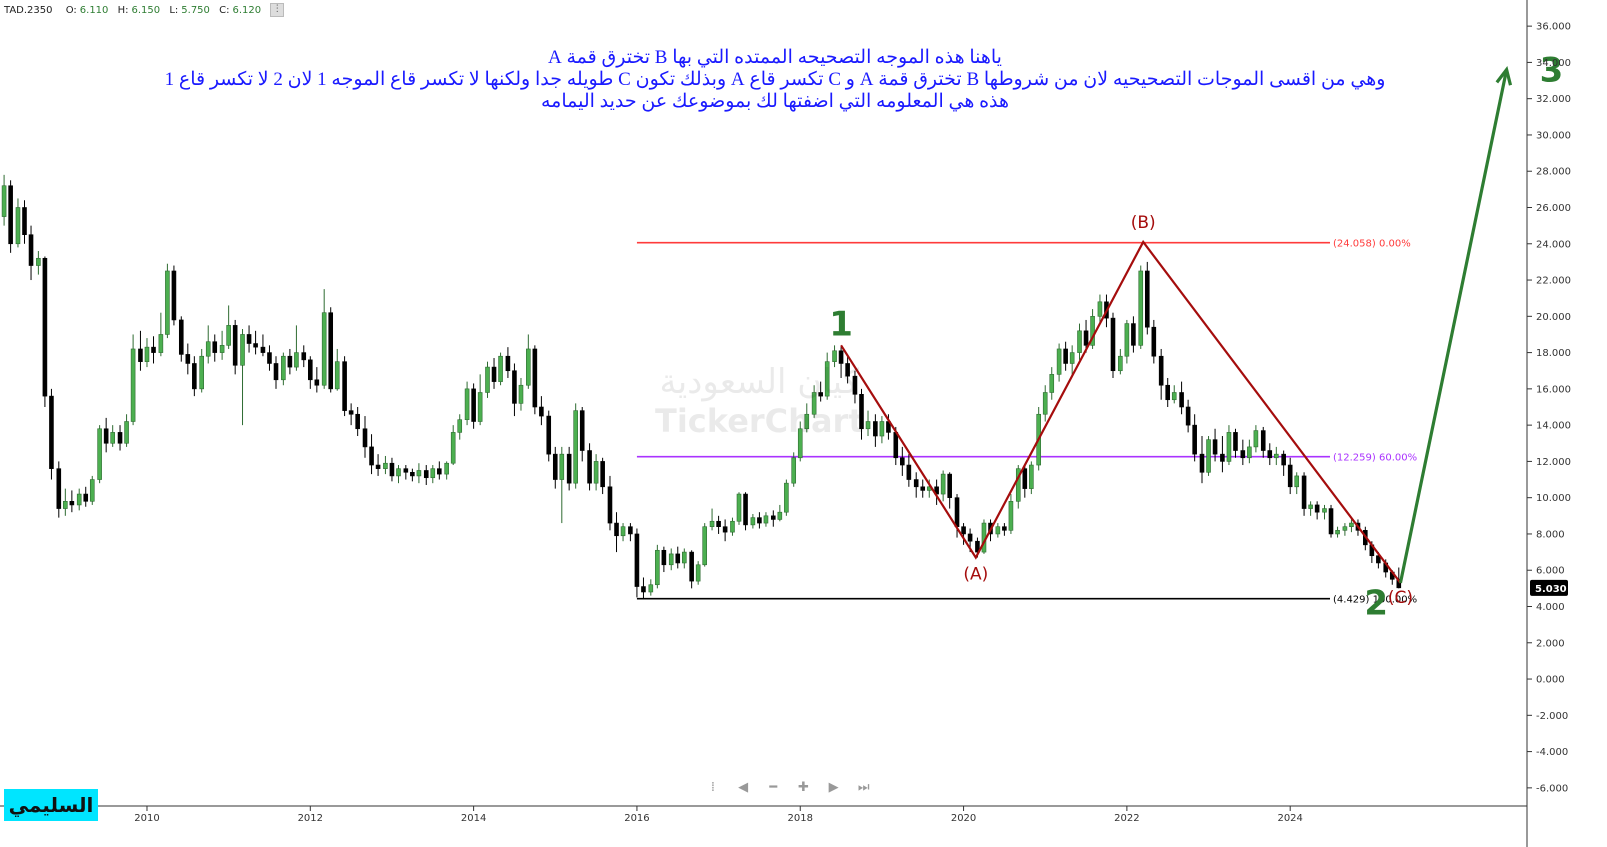  What do you see at coordinates (1400, 598) in the screenshot?
I see `wave-label-c: (C)` at bounding box center [1400, 598].